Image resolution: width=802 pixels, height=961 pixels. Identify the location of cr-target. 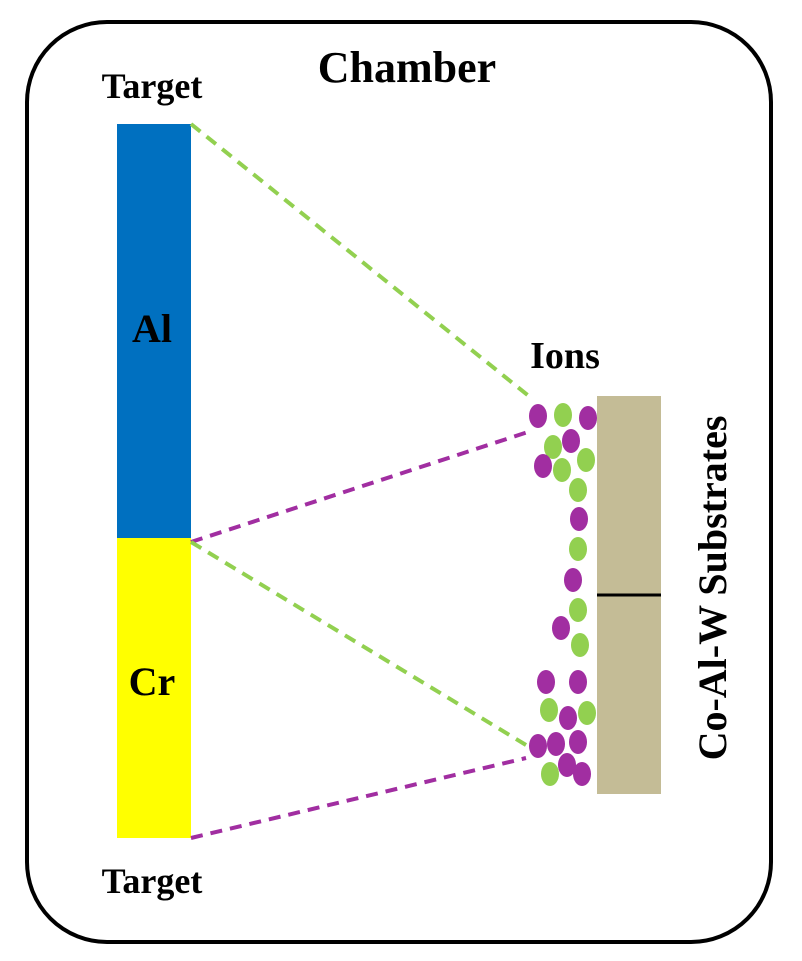
(154, 688).